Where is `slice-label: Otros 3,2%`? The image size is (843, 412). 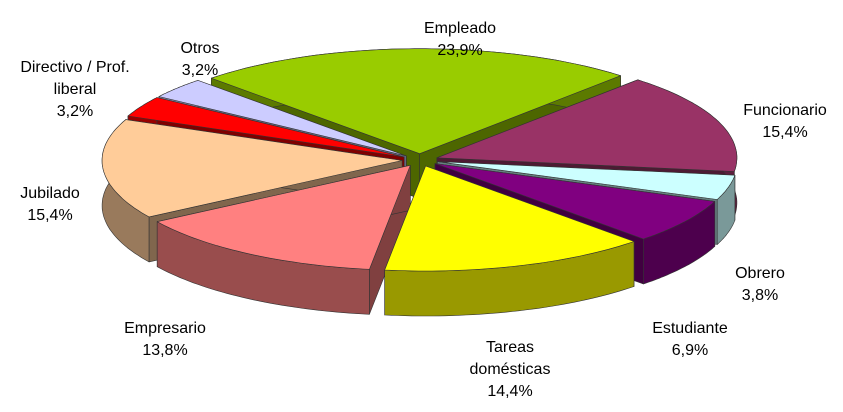
slice-label: Otros 3,2% is located at coordinates (200, 60).